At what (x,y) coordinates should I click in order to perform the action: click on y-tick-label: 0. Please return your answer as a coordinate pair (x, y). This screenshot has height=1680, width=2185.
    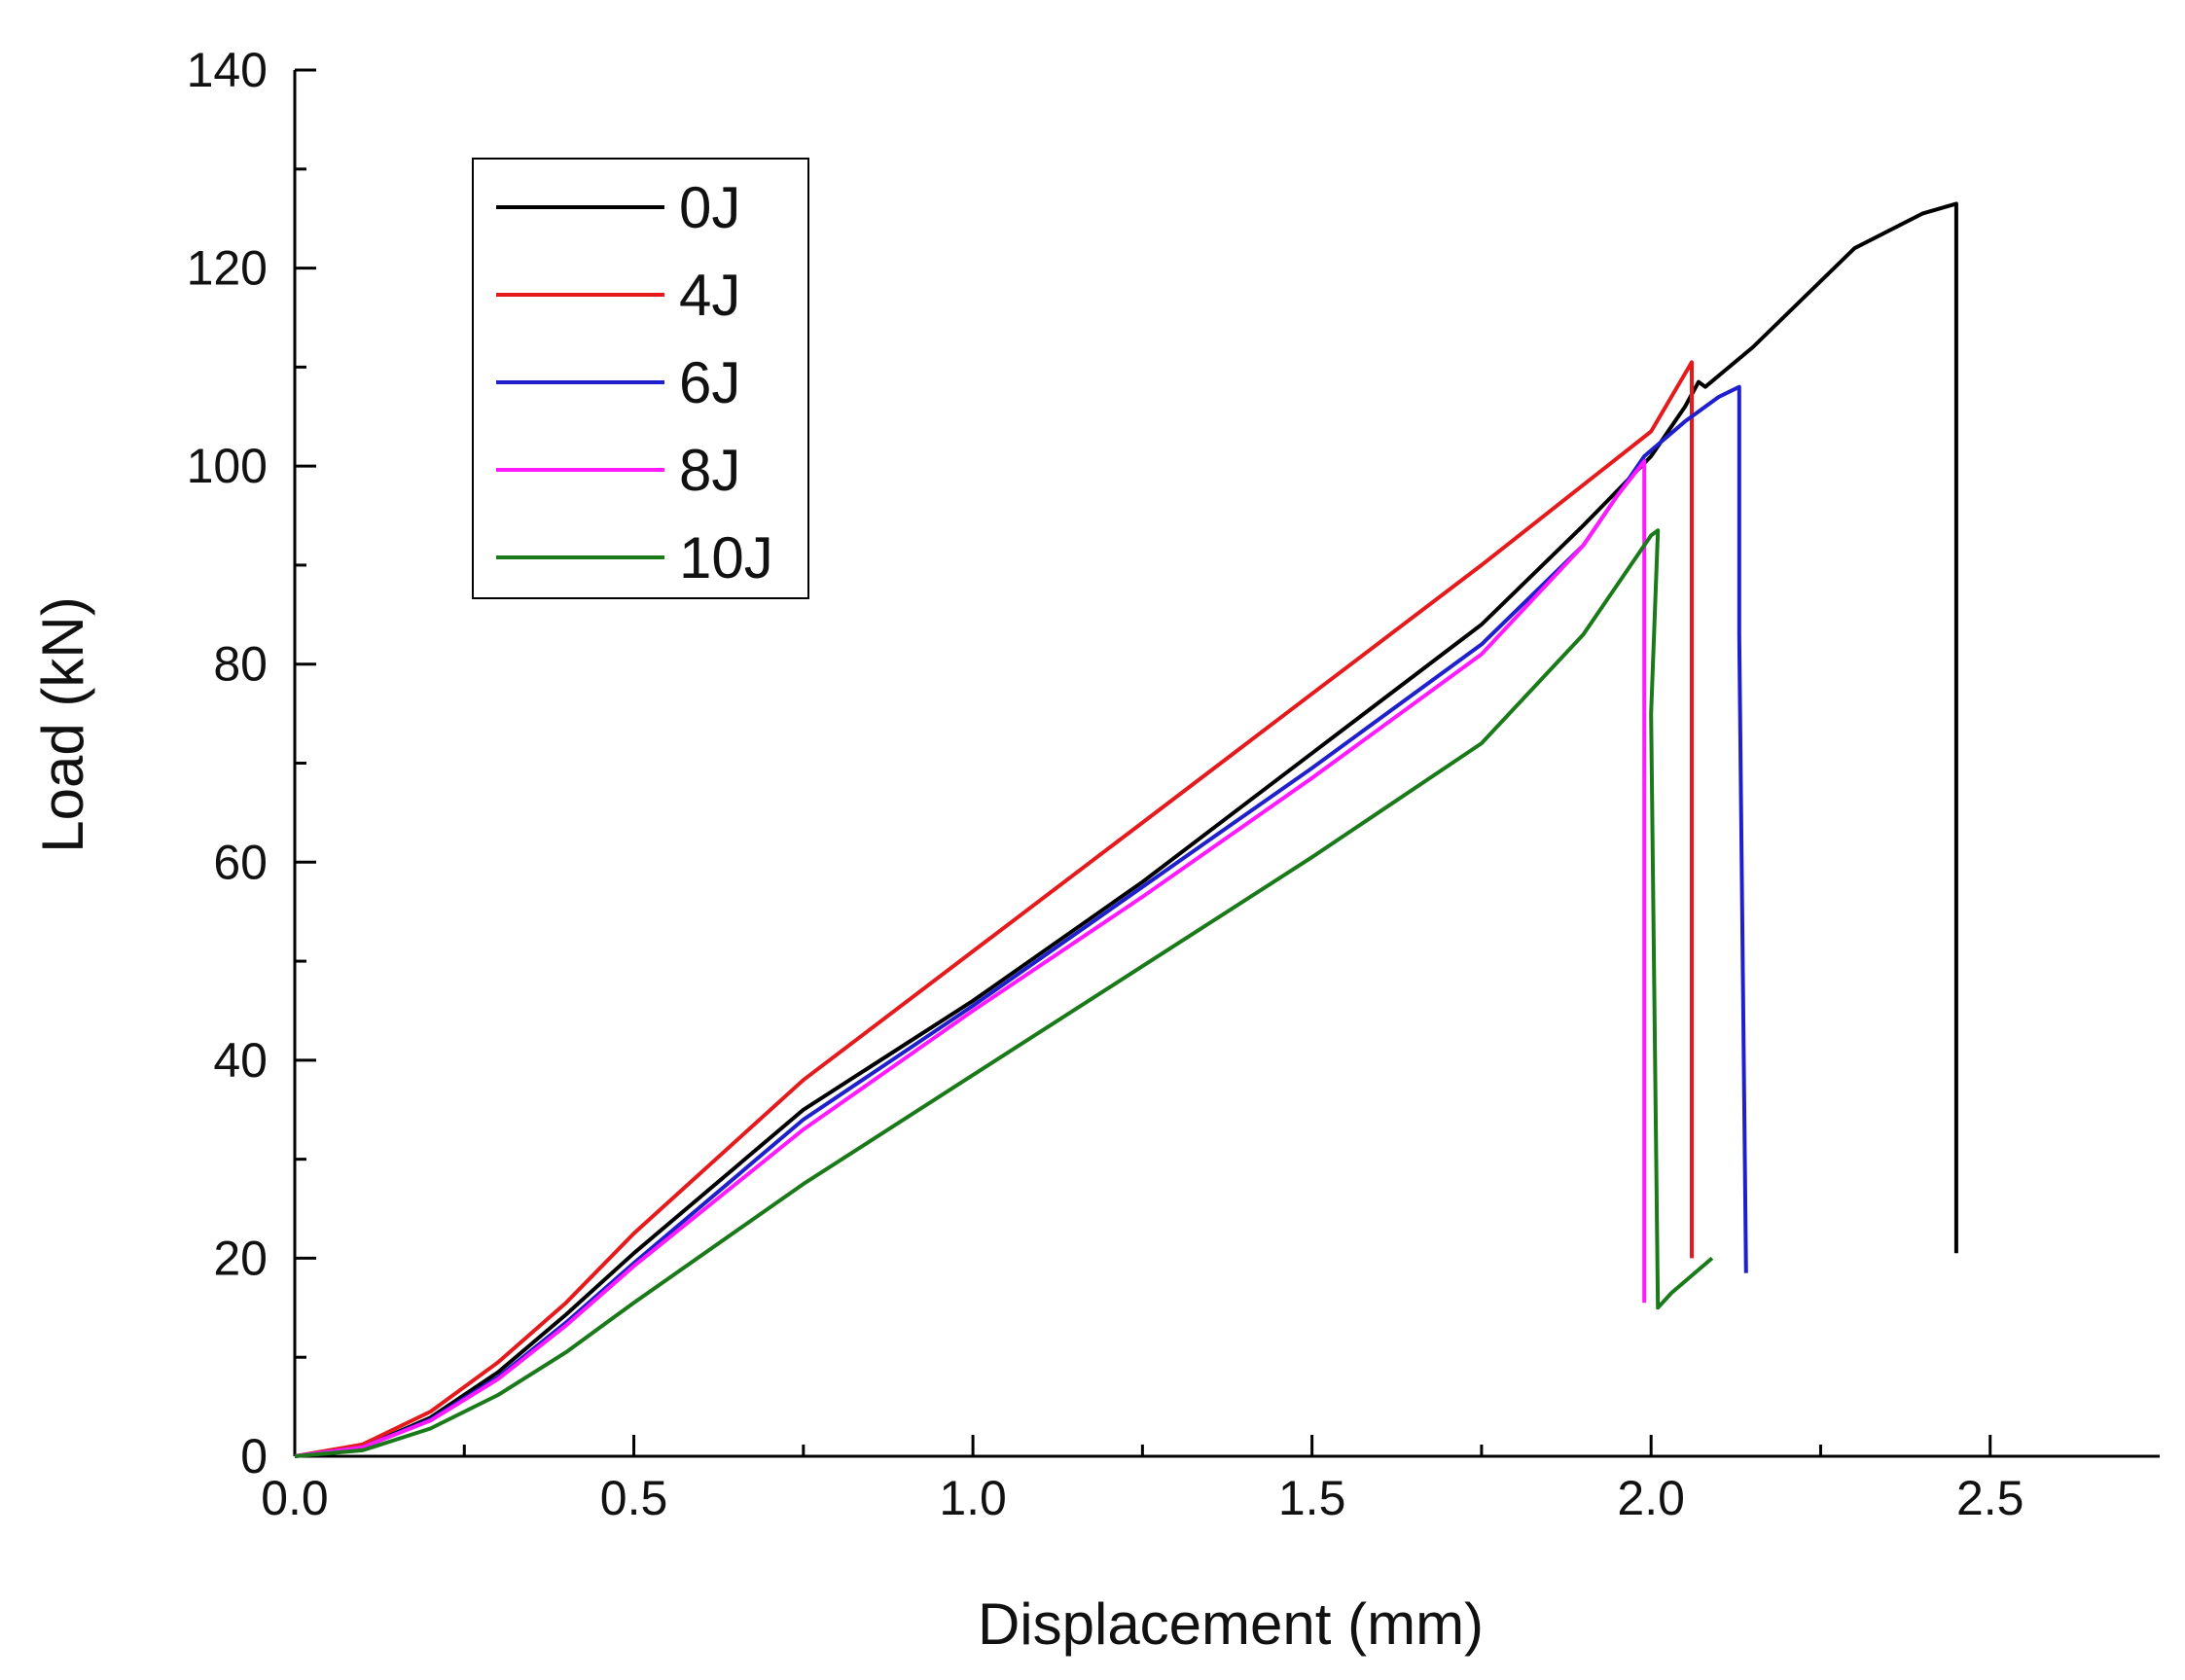
    Looking at the image, I should click on (254, 1456).